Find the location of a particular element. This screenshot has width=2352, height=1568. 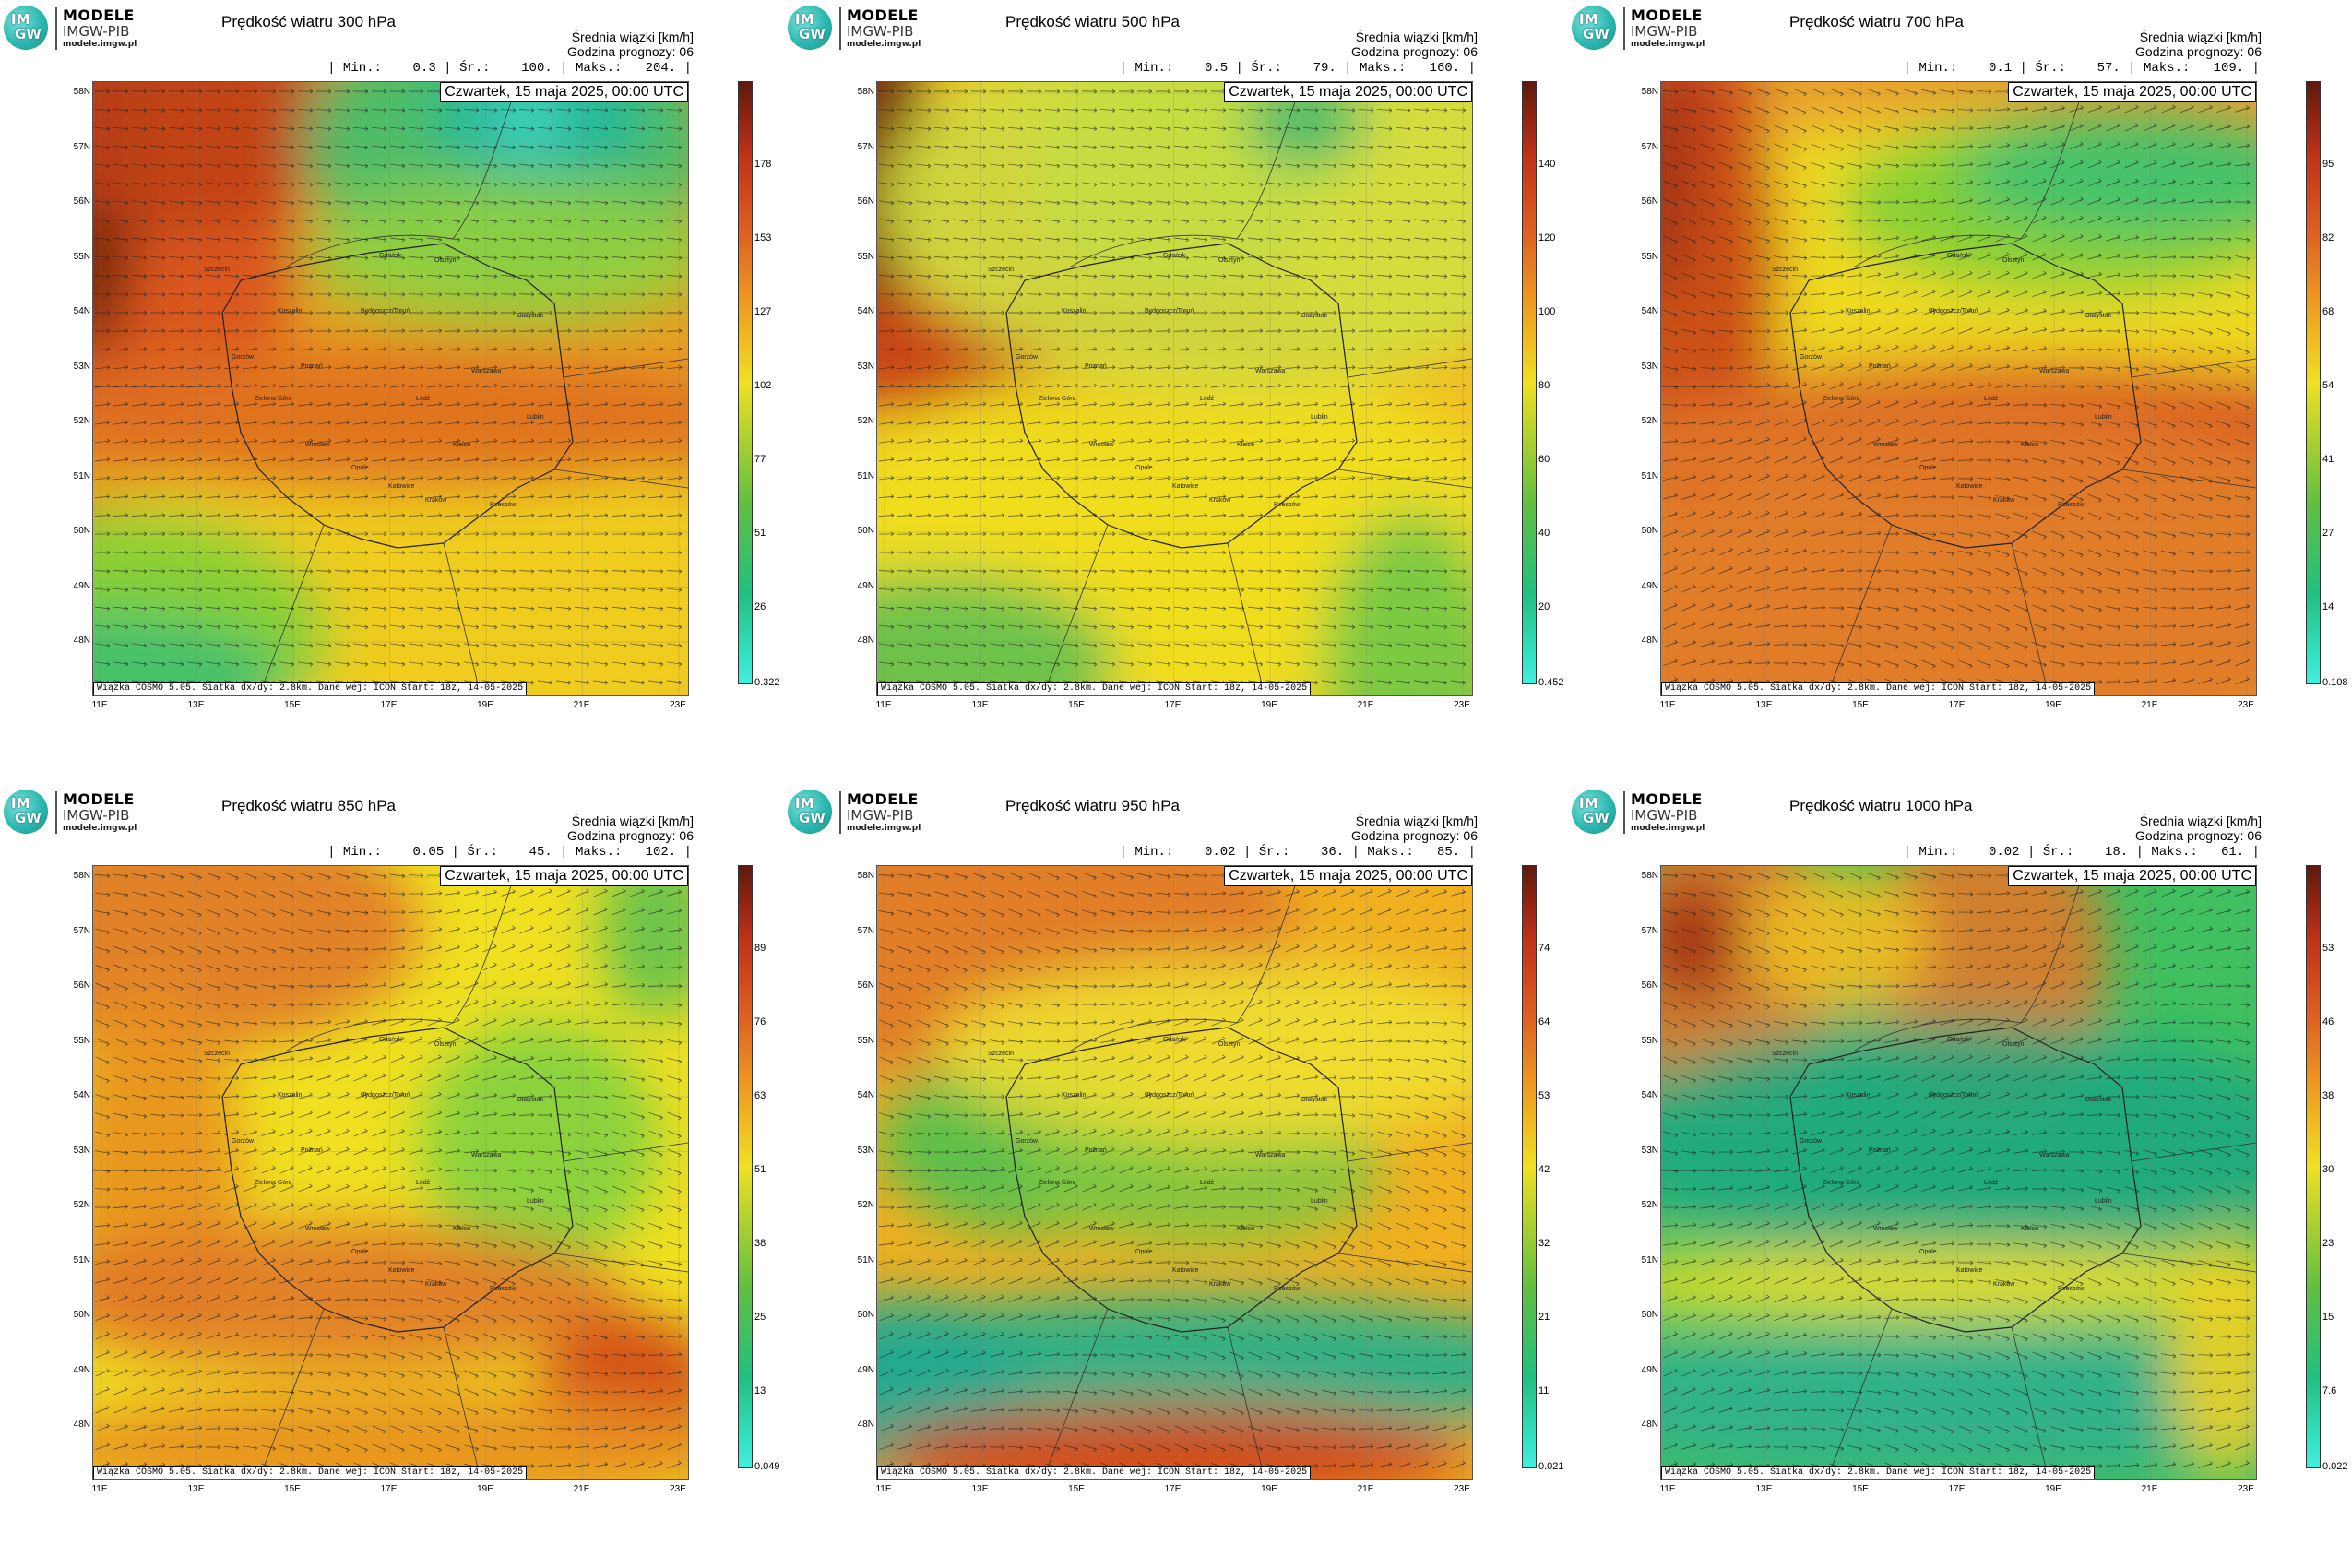

colorbar-tick-label: 26 is located at coordinates (760, 606).